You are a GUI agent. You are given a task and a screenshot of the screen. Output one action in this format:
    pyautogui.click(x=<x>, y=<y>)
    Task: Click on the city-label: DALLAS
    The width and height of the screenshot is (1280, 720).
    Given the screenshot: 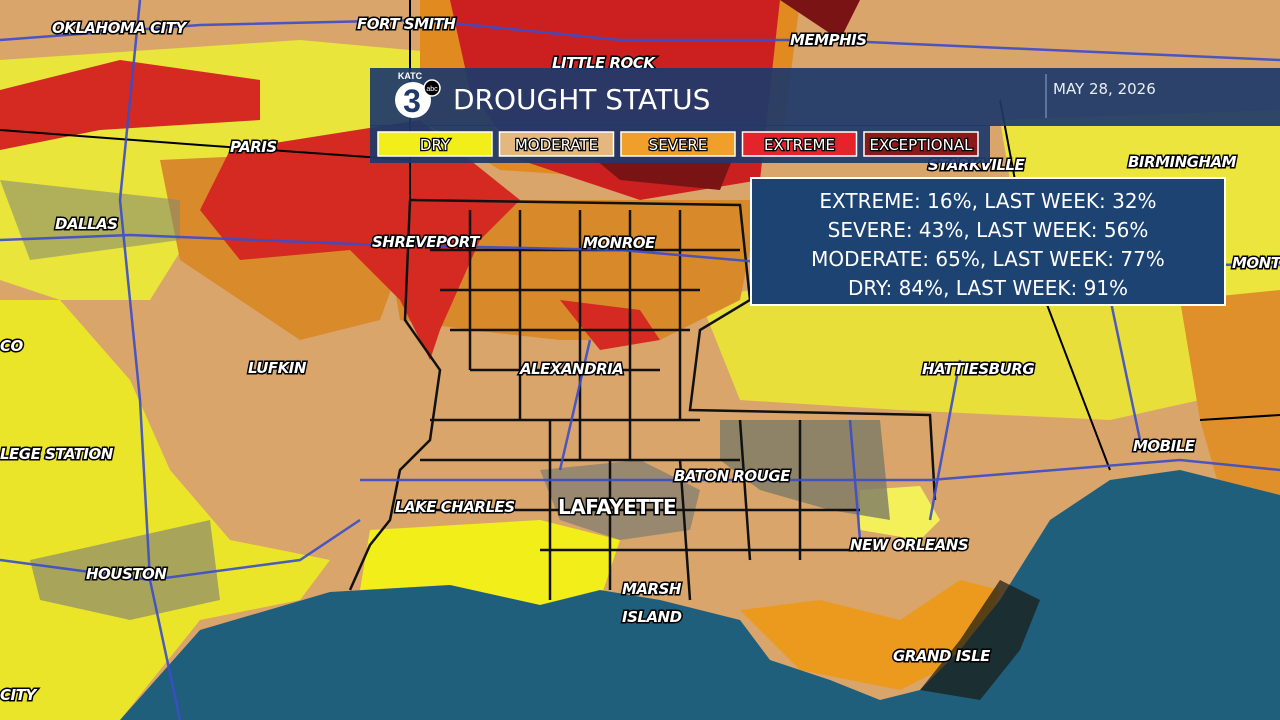 What is the action you would take?
    pyautogui.click(x=86, y=224)
    